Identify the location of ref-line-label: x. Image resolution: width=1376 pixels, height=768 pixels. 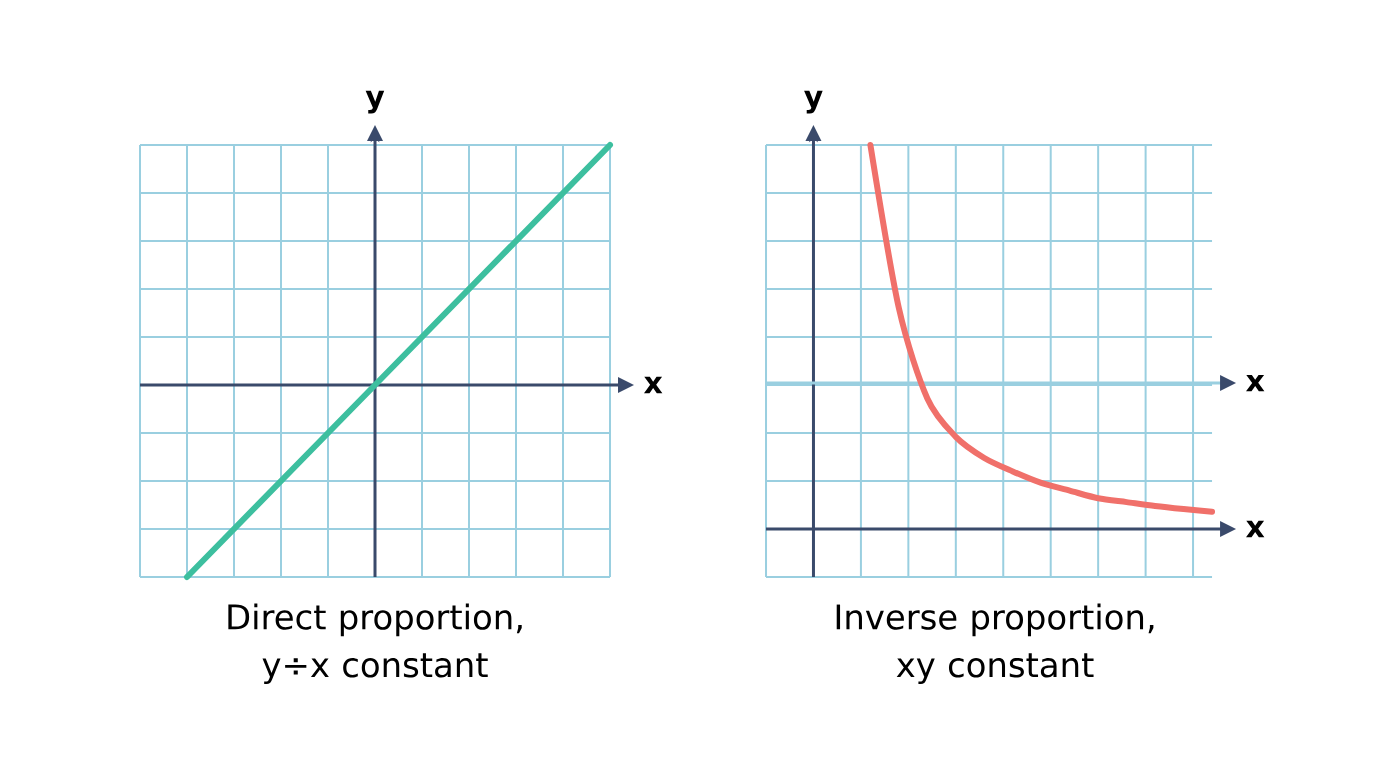
(1255, 383).